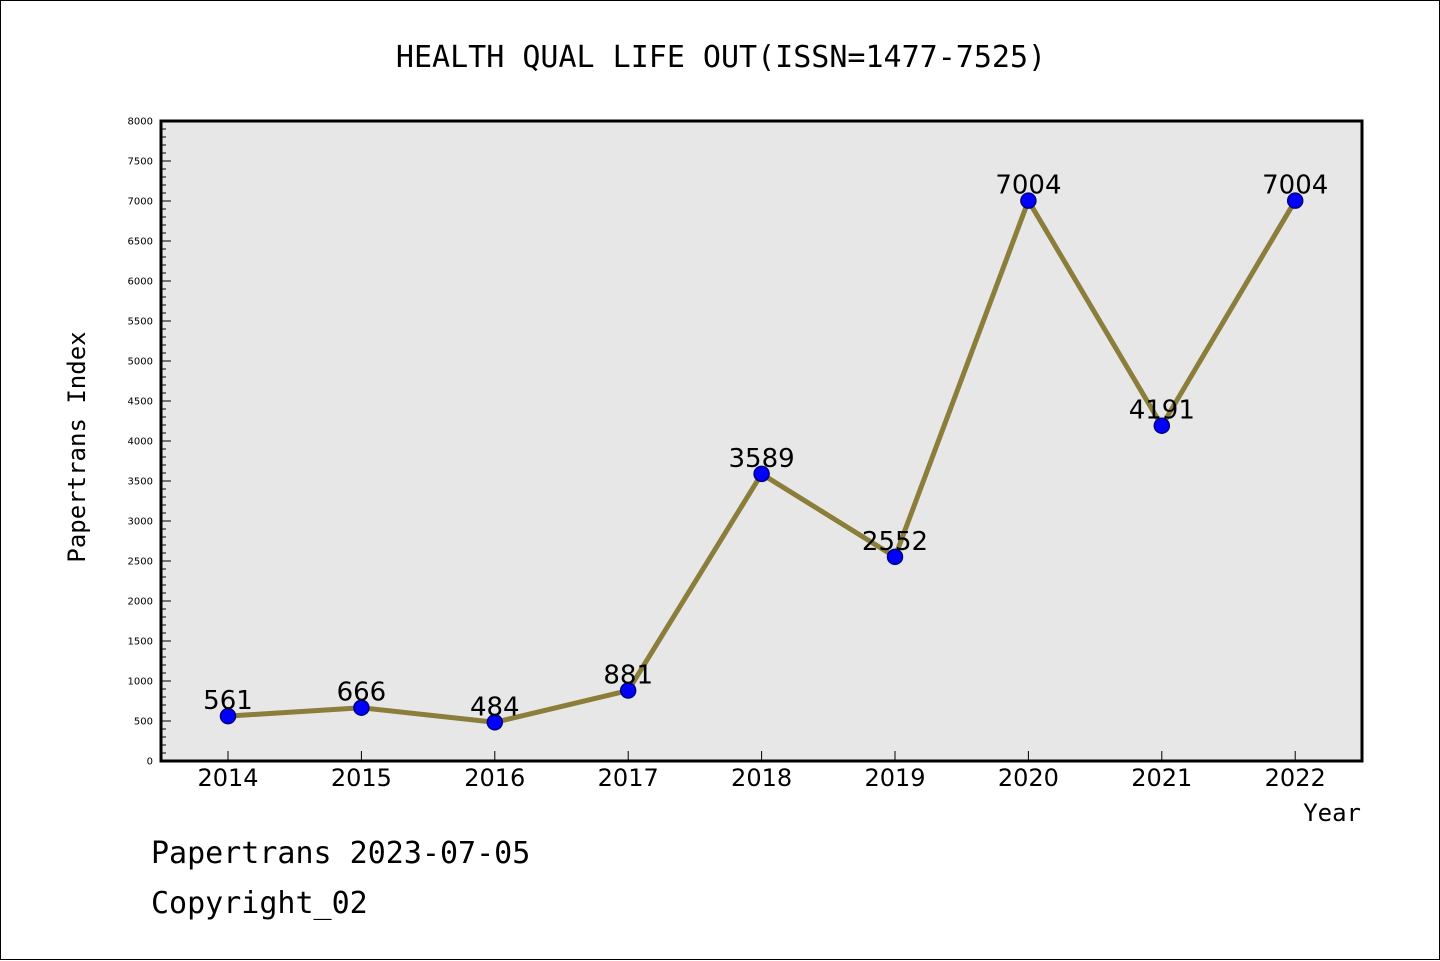 The image size is (1440, 961). What do you see at coordinates (1295, 778) in the screenshot?
I see `x-tick-label: 2022` at bounding box center [1295, 778].